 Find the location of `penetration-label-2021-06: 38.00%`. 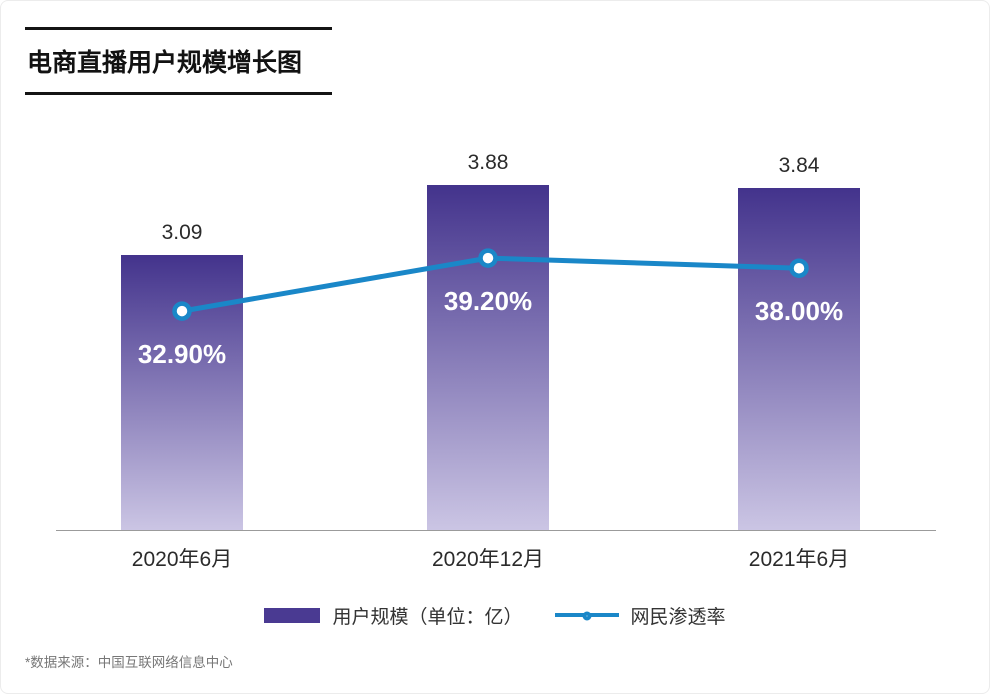

penetration-label-2021-06: 38.00% is located at coordinates (799, 311).